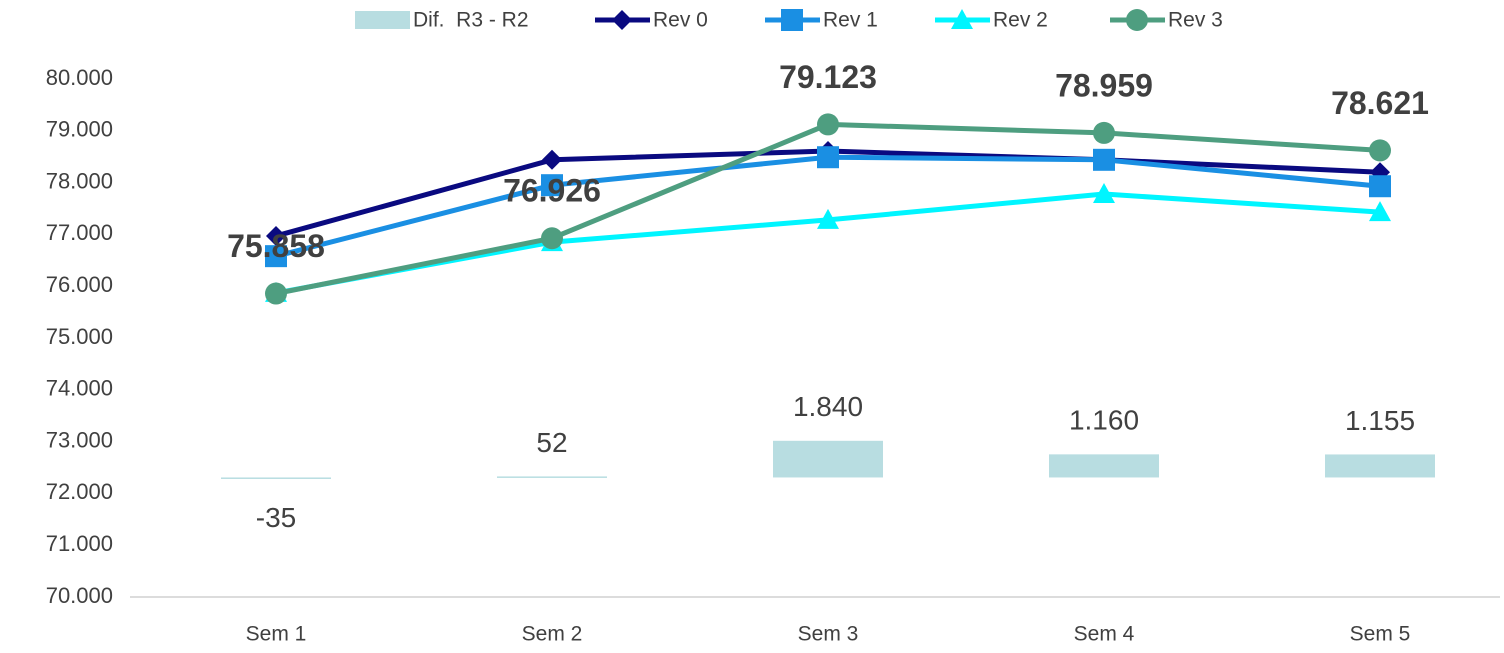 This screenshot has width=1504, height=653. I want to click on bar-label: 1.160, so click(1104, 420).